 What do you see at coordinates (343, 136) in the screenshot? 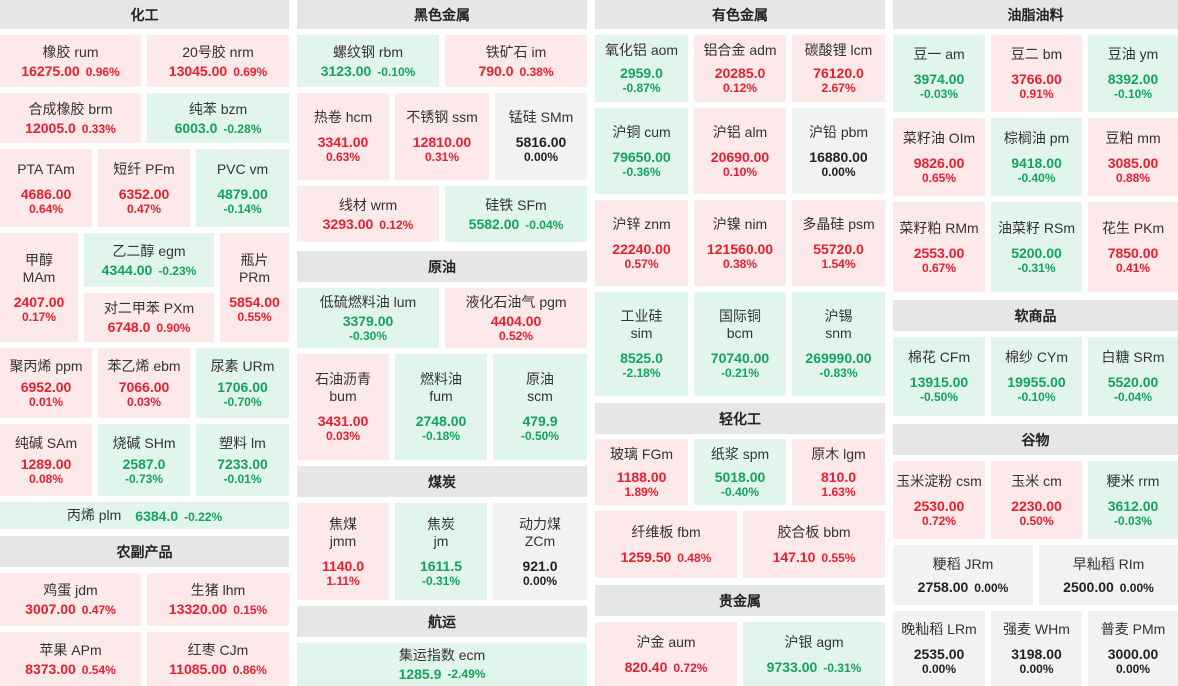
I see `tile-hcm: 热卷 hcm 3341.00 0.63%` at bounding box center [343, 136].